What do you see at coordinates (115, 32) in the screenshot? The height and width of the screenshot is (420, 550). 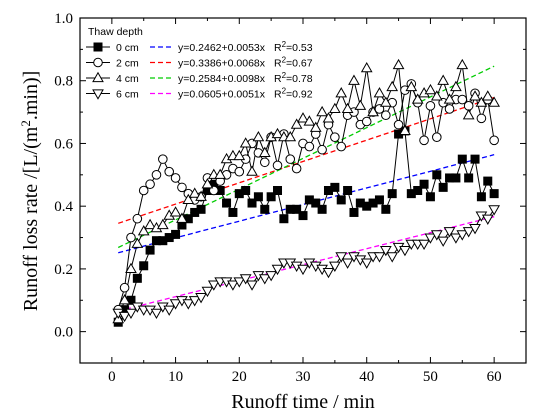 I see `legend-title: Thaw depth` at bounding box center [115, 32].